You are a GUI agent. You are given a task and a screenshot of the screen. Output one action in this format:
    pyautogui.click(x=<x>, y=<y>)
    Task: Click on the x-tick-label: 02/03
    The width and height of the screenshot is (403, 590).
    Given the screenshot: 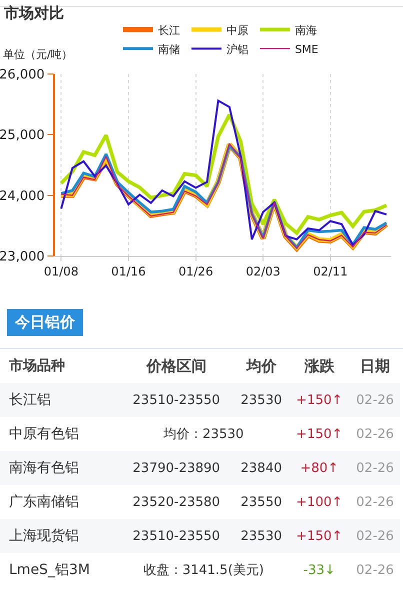 What is the action you would take?
    pyautogui.click(x=263, y=271)
    